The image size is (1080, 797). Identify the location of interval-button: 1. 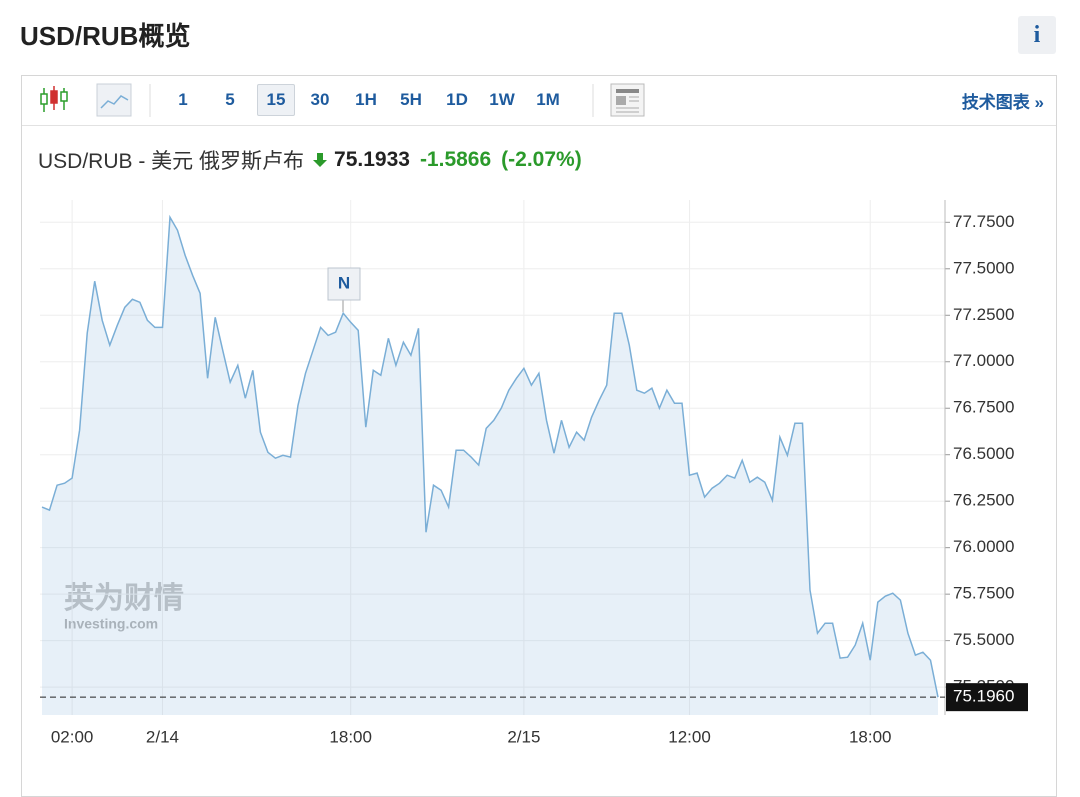
(183, 99).